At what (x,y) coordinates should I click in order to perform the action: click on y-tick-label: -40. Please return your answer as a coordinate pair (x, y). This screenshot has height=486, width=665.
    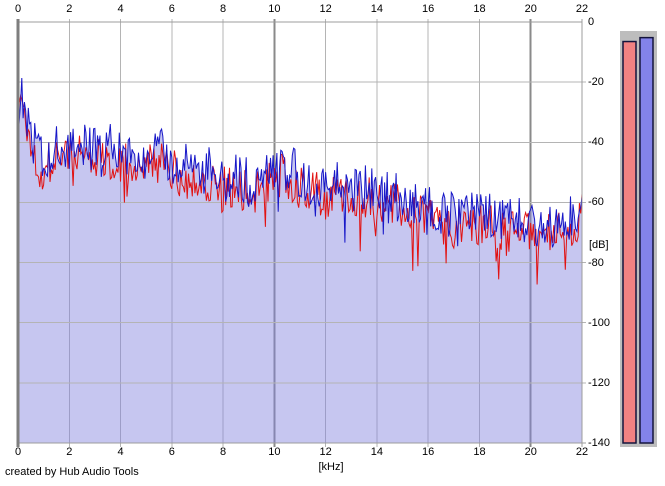
    Looking at the image, I should click on (596, 142).